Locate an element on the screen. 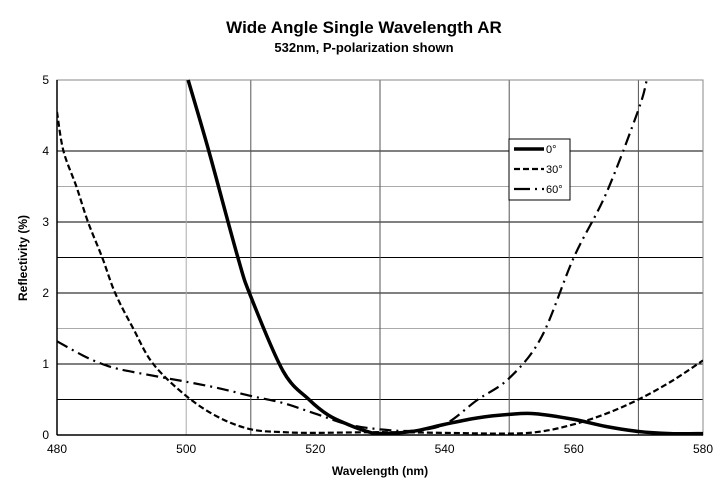 The width and height of the screenshot is (728, 500). legend-label: 30° is located at coordinates (554, 170).